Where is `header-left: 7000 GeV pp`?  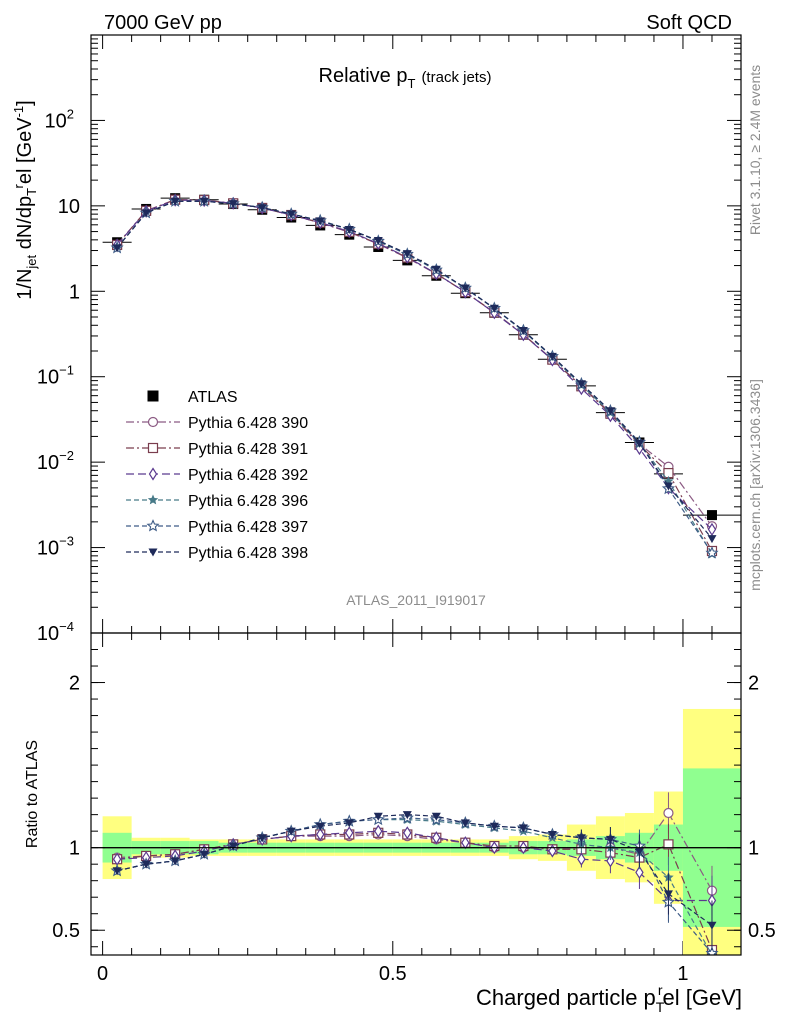 header-left: 7000 GeV pp is located at coordinates (163, 23).